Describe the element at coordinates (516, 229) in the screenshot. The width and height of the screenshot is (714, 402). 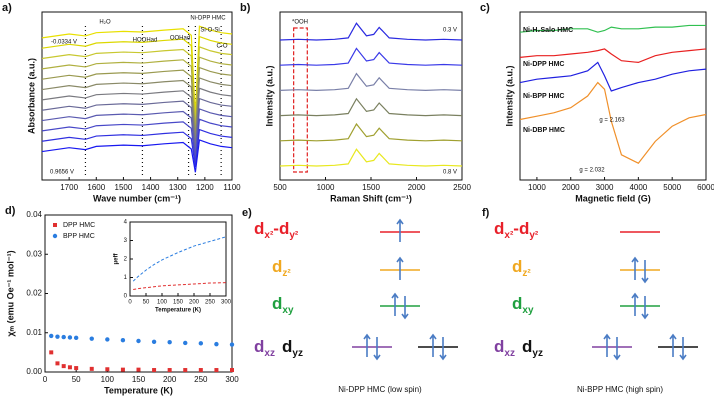
I see `orbital-label: dx²-dy²` at that location.